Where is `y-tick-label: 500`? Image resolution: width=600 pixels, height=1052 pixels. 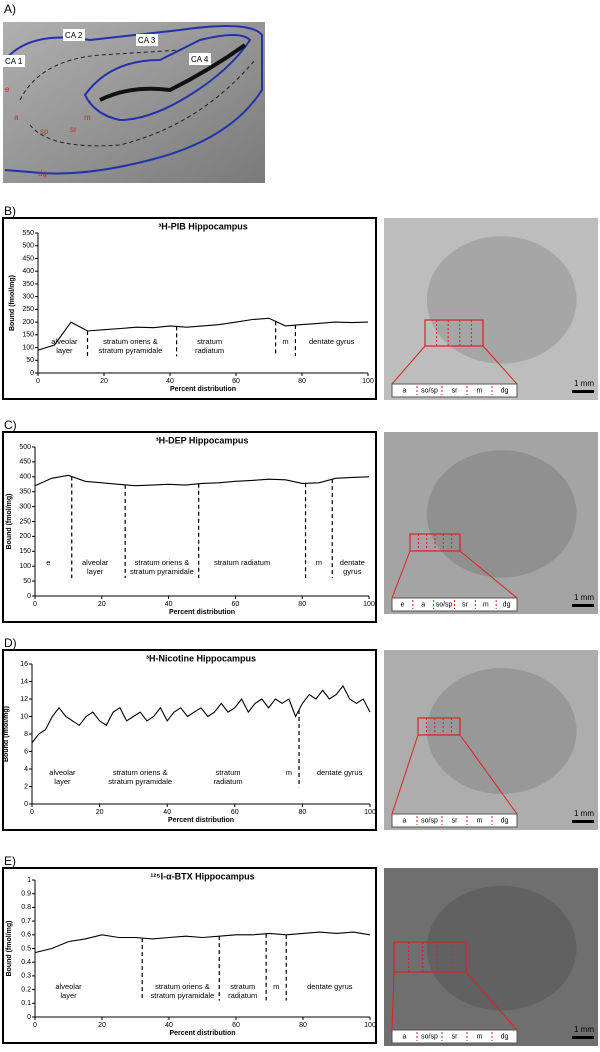
y-tick-label: 500 is located at coordinates (25, 447).